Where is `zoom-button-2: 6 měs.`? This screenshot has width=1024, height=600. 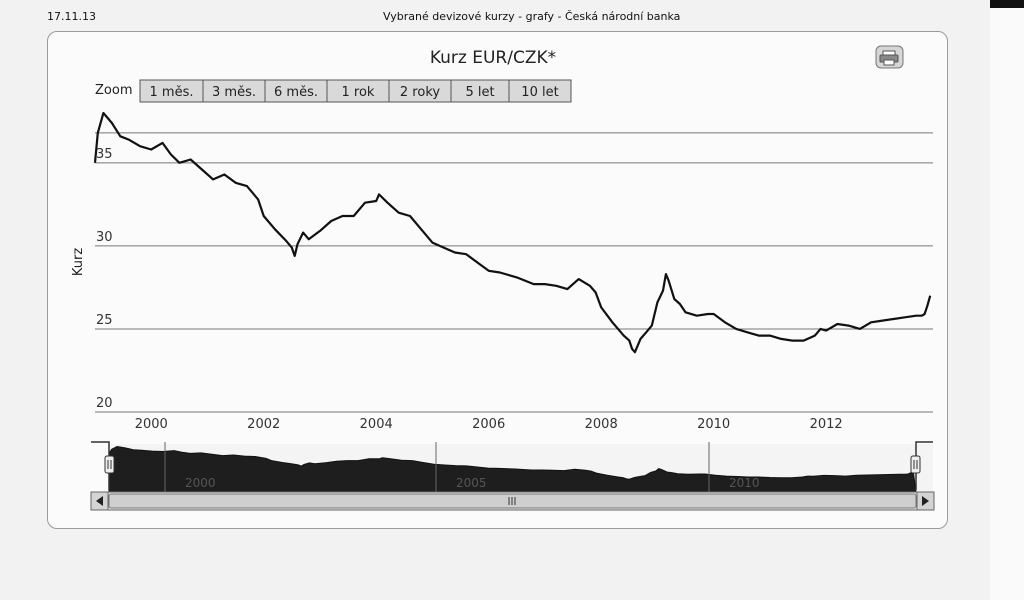 zoom-button-2: 6 měs. is located at coordinates (296, 91).